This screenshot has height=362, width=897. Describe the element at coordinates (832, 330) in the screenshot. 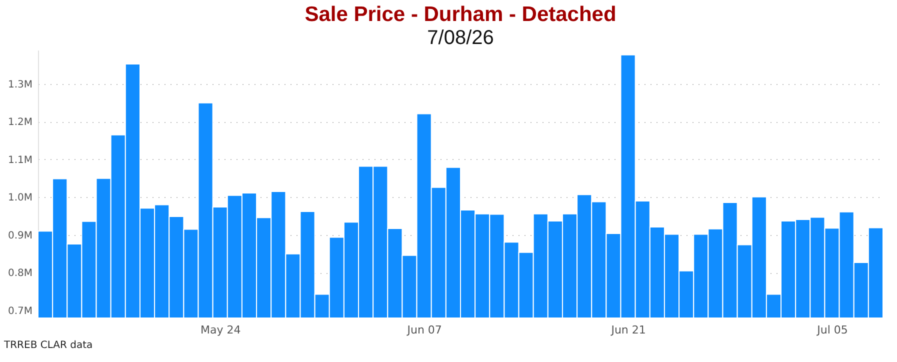

I see `x-tick-label: Jul 05` at that location.